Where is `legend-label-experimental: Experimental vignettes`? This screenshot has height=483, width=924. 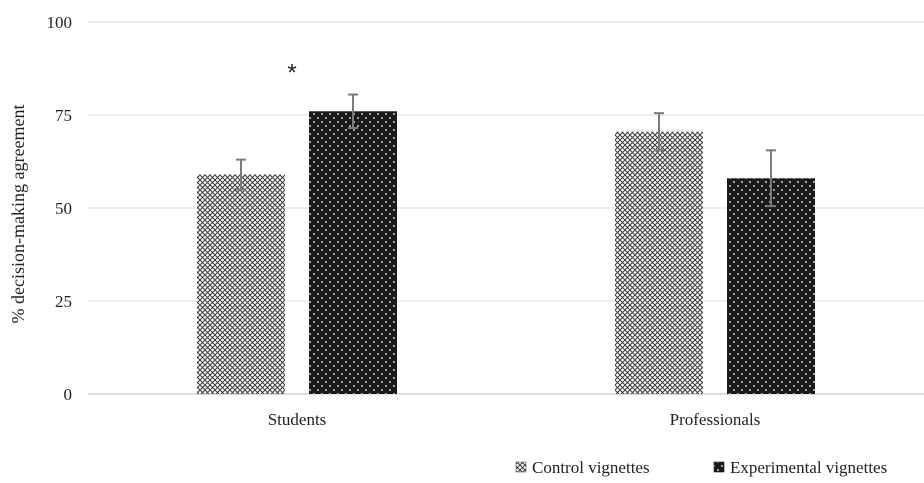
legend-label-experimental: Experimental vignettes is located at coordinates (808, 467).